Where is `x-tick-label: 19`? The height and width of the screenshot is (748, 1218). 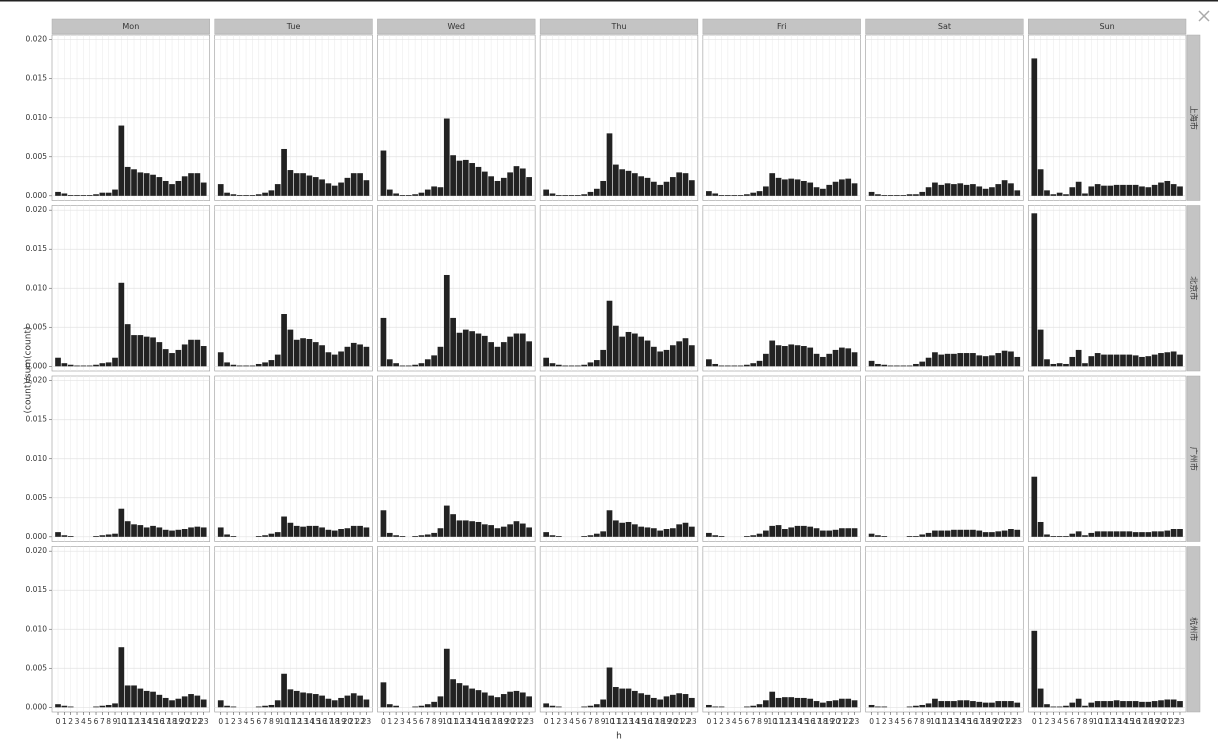 x-tick-label: 19 is located at coordinates (829, 721).